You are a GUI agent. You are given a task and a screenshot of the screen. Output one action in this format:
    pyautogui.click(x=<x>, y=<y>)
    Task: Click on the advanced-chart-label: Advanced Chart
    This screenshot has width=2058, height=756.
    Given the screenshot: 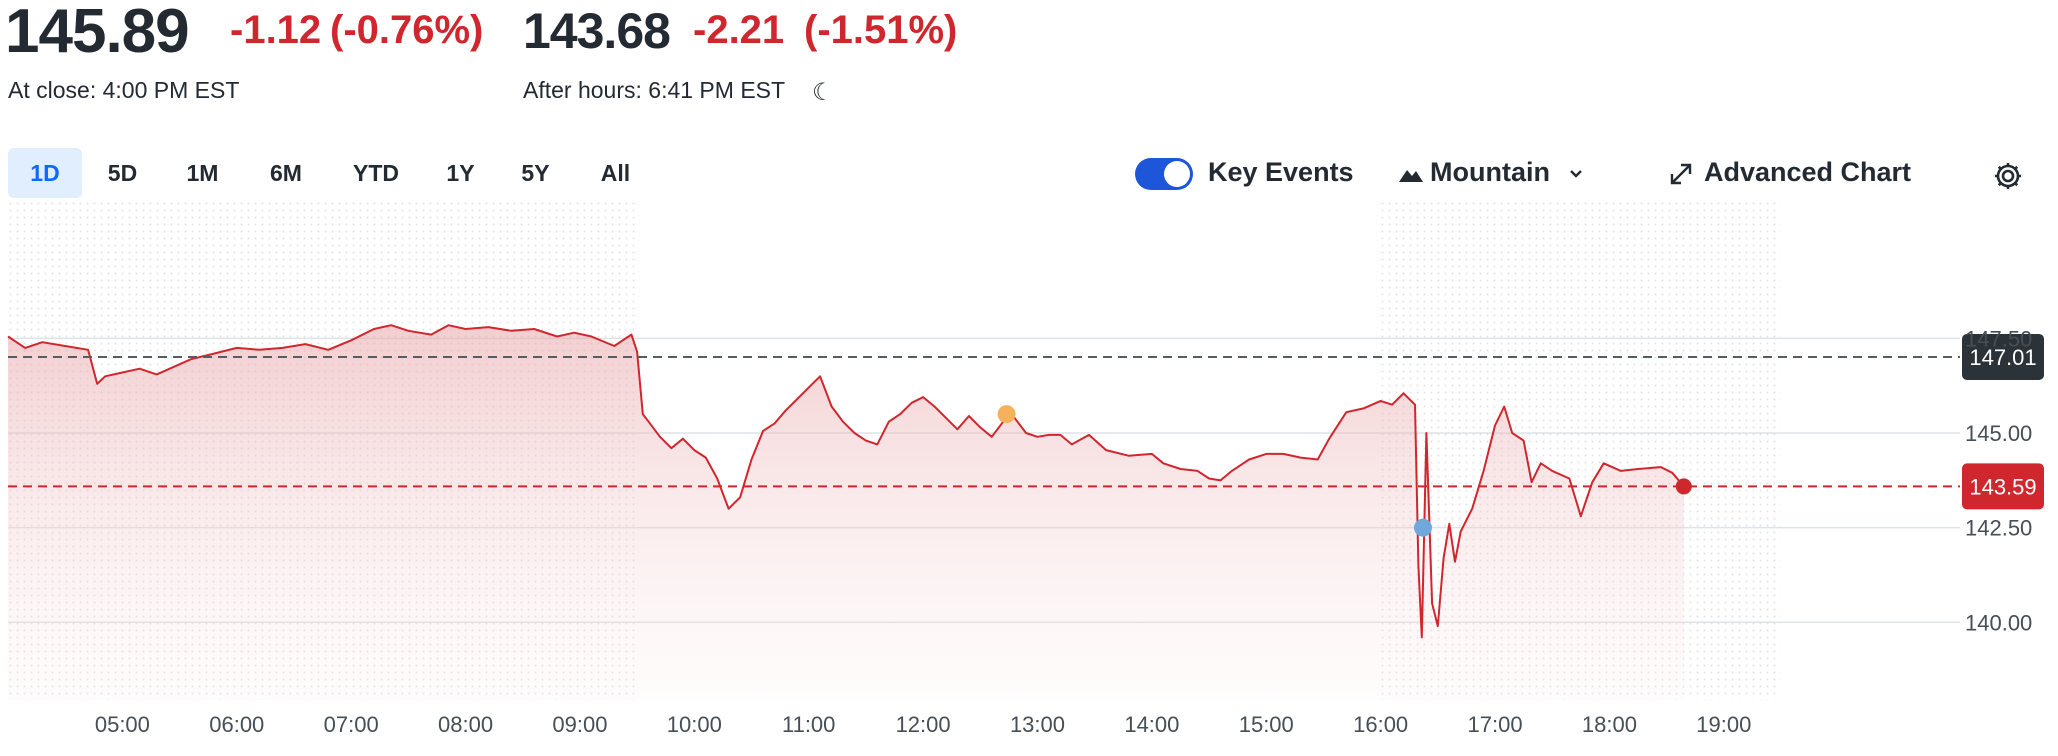 What is the action you would take?
    pyautogui.click(x=1808, y=172)
    